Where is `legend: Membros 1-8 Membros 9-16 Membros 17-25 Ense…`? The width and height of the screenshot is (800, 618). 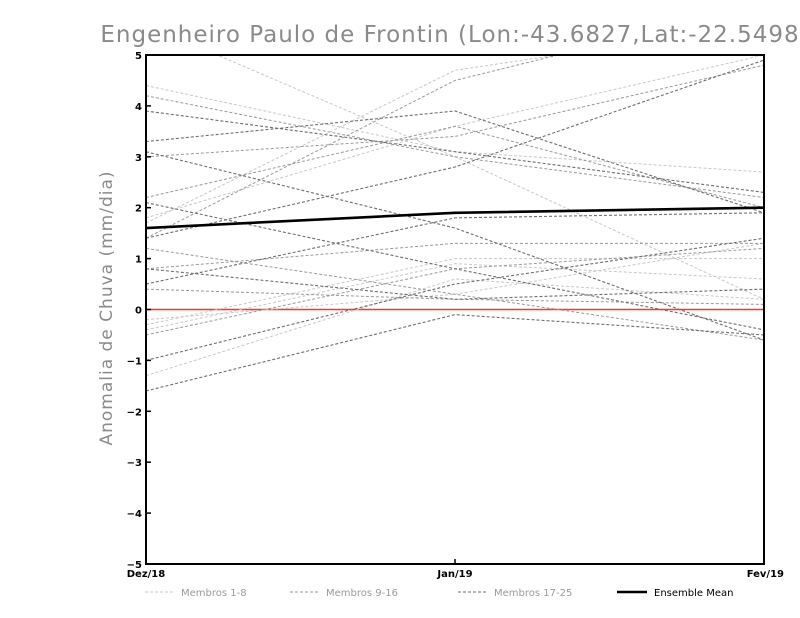
legend: Membros 1-8 Membros 9-16 Membros 17-25 Ense… is located at coordinates (439, 593).